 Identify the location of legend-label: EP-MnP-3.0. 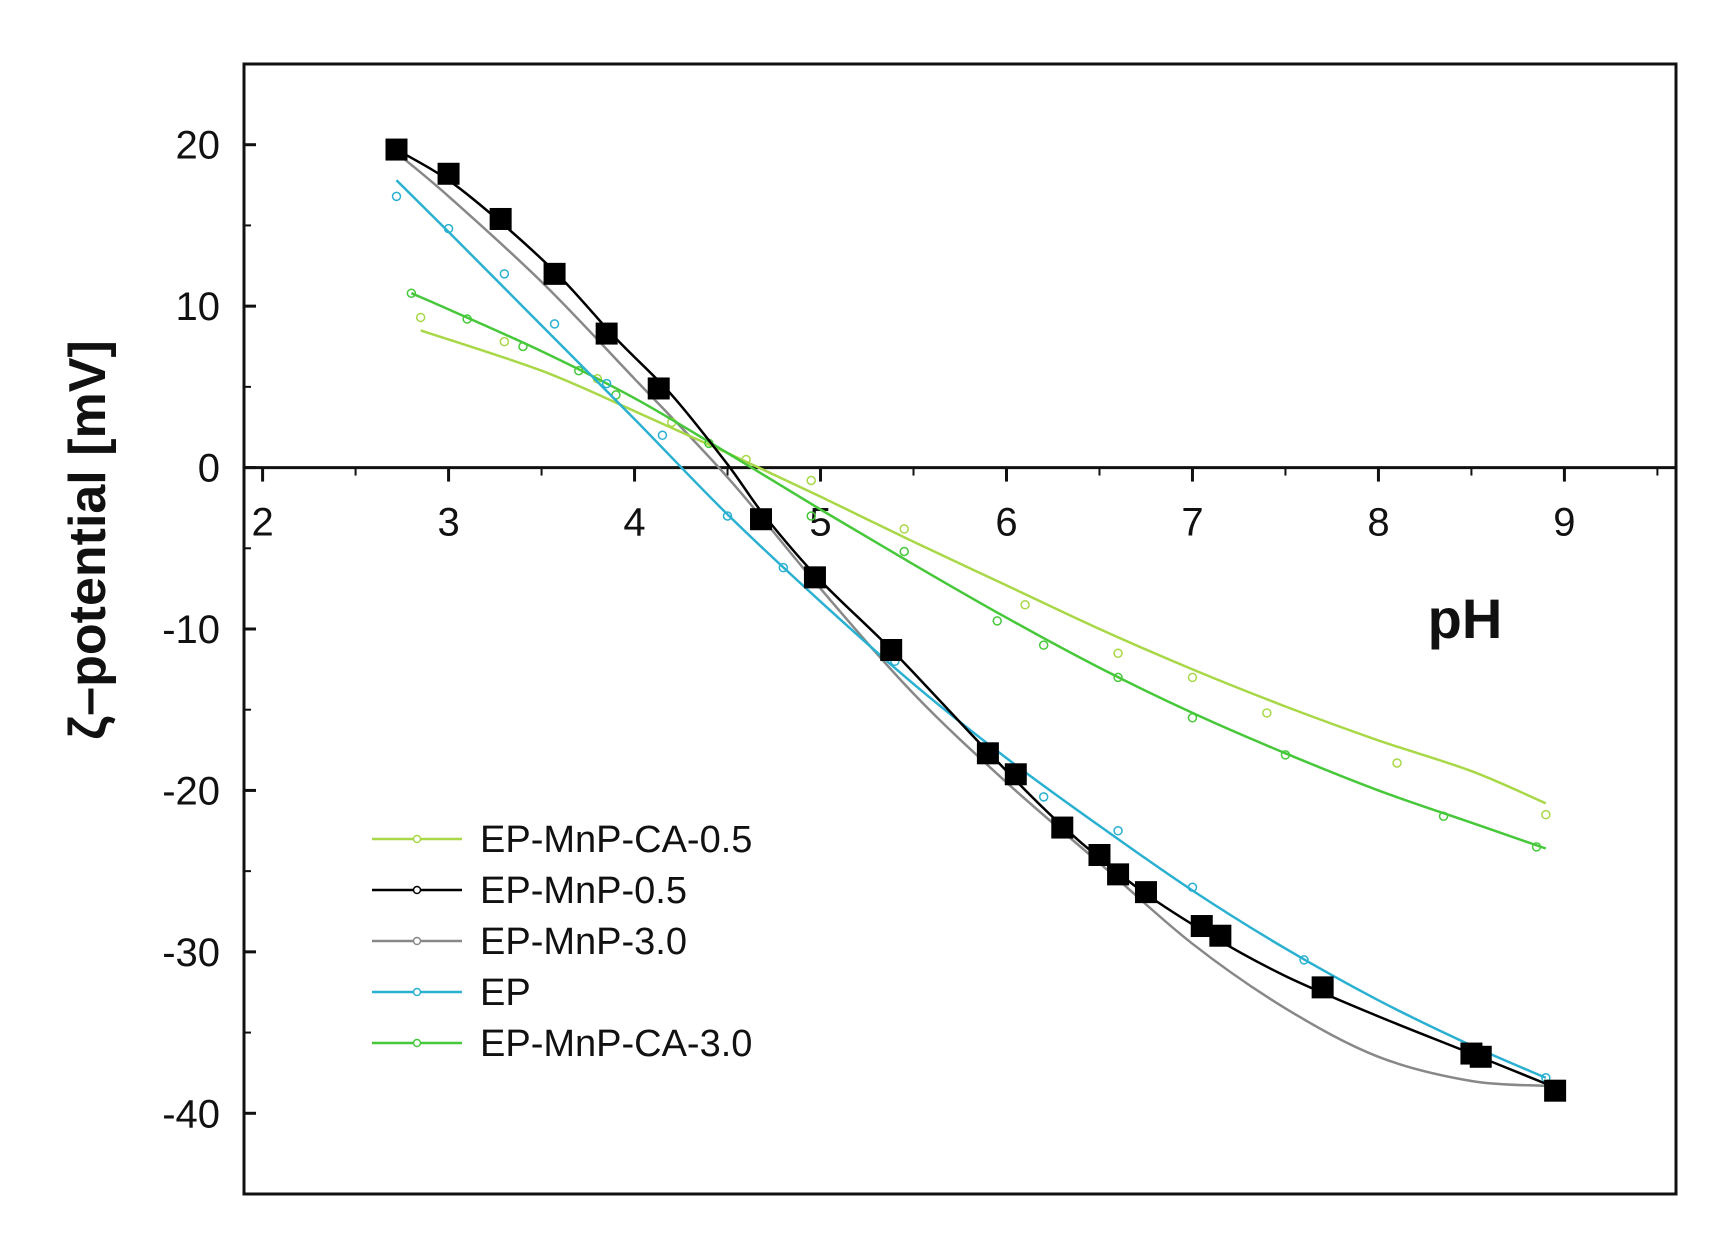
(583, 942).